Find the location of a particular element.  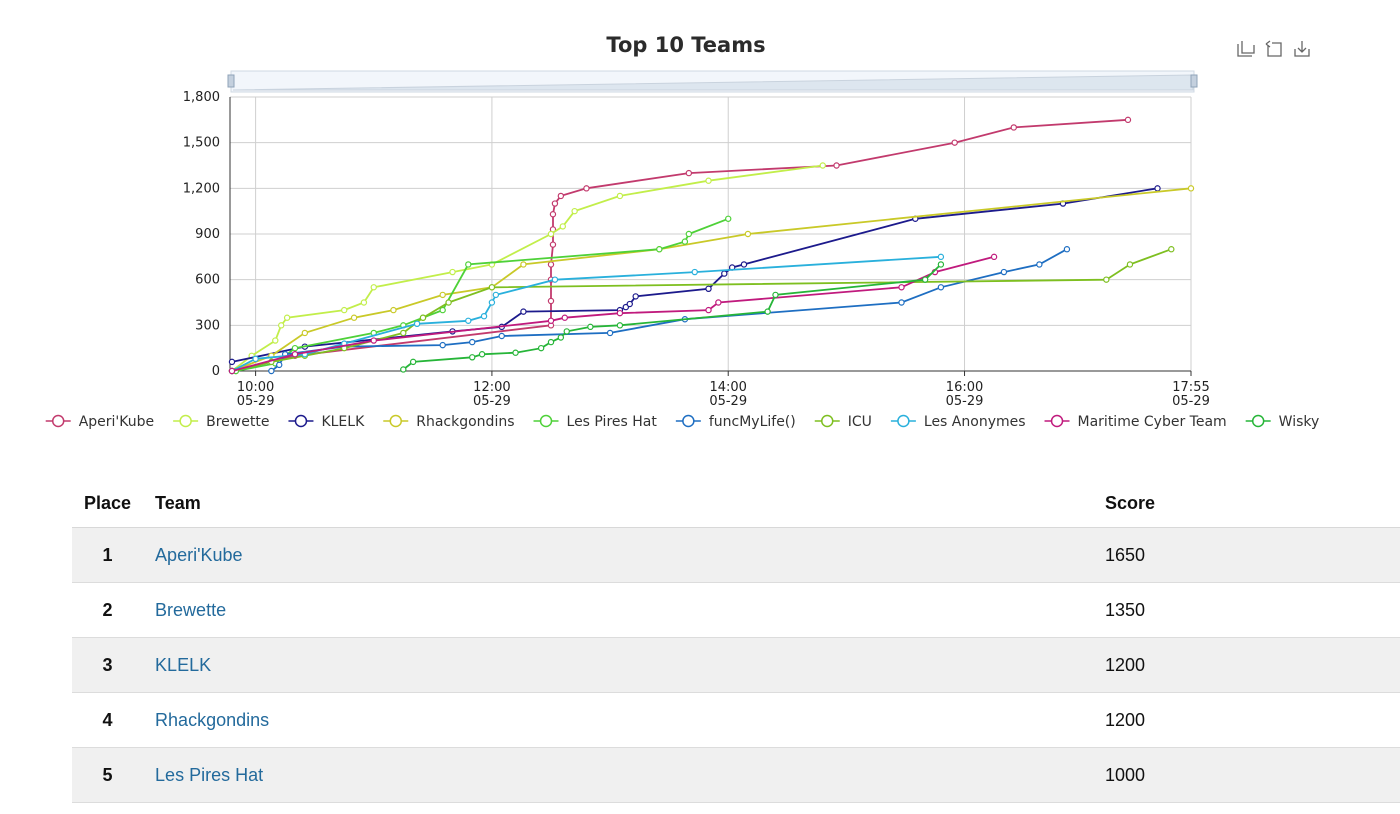

legend-item-label: Brewette is located at coordinates (237, 422).